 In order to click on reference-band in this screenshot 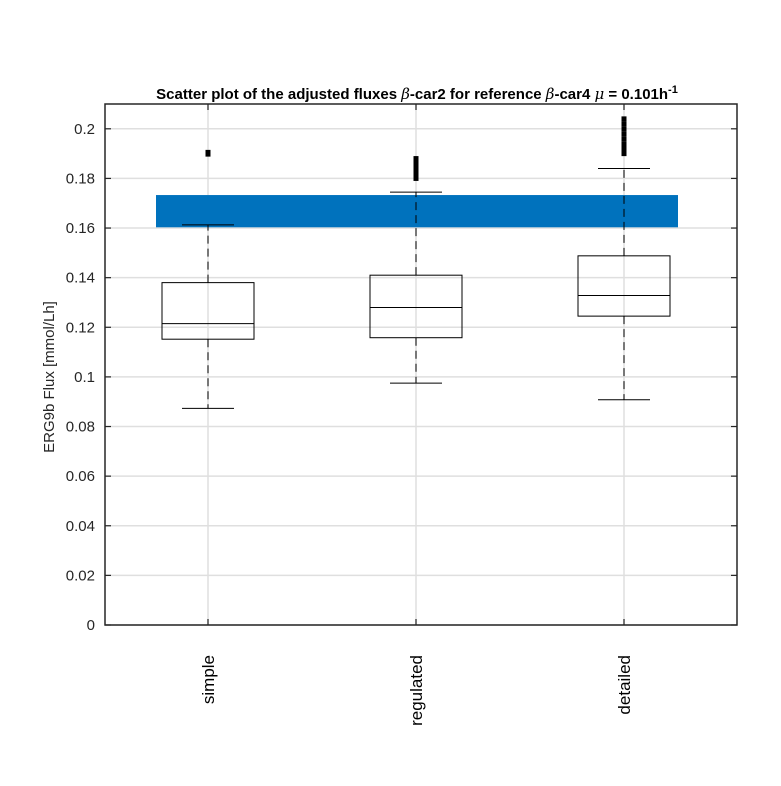, I will do `click(417, 211)`.